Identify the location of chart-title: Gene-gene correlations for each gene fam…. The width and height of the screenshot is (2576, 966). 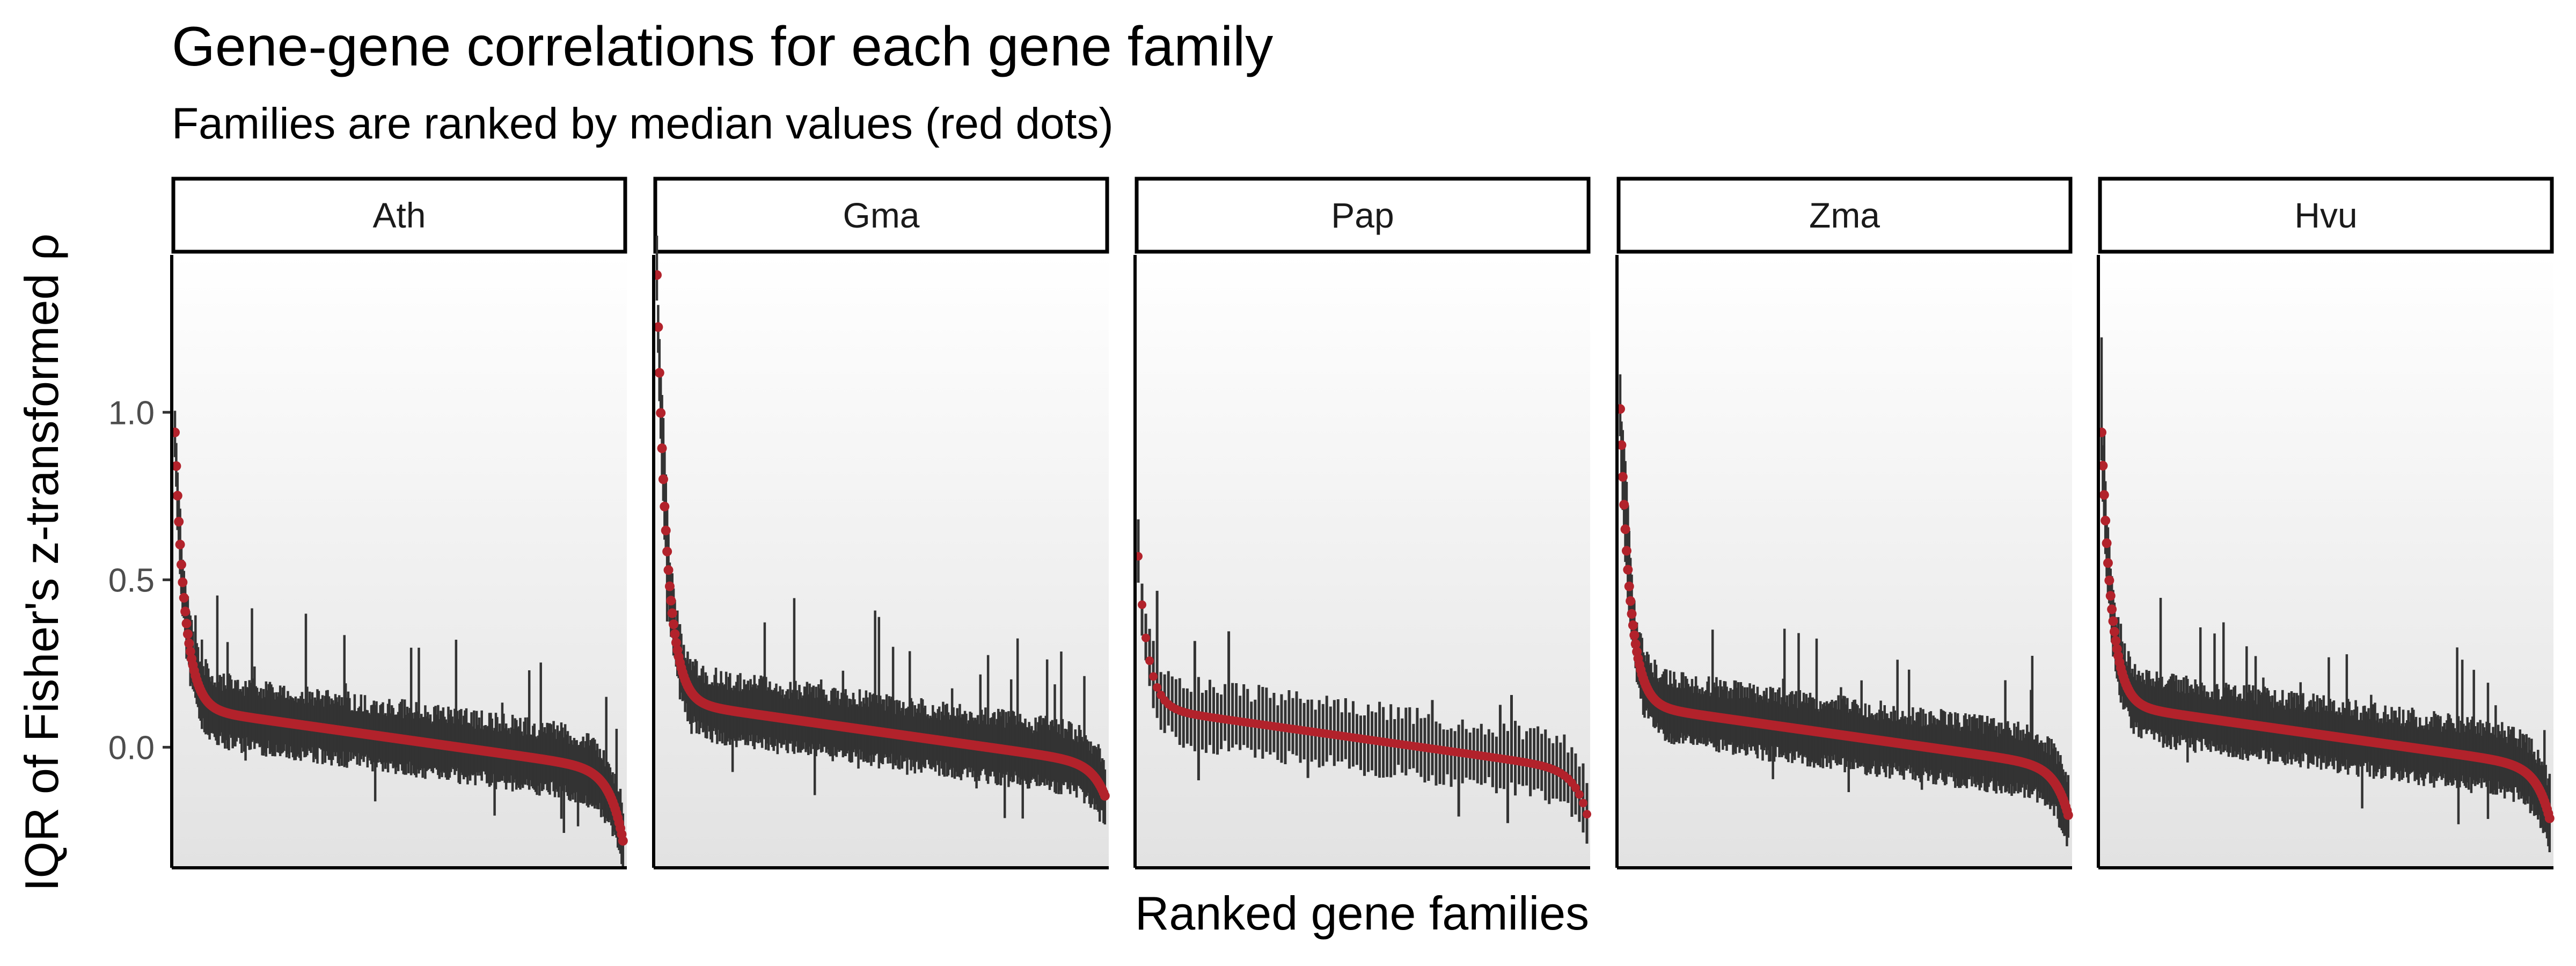
(722, 47).